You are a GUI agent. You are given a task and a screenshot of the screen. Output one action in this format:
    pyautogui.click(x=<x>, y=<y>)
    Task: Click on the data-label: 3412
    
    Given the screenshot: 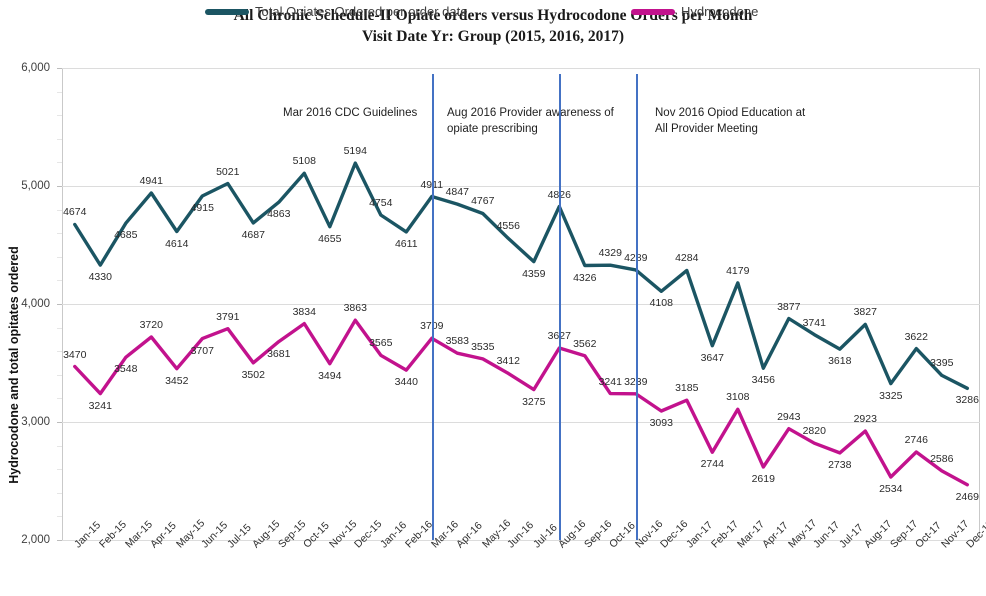 What is the action you would take?
    pyautogui.click(x=508, y=361)
    